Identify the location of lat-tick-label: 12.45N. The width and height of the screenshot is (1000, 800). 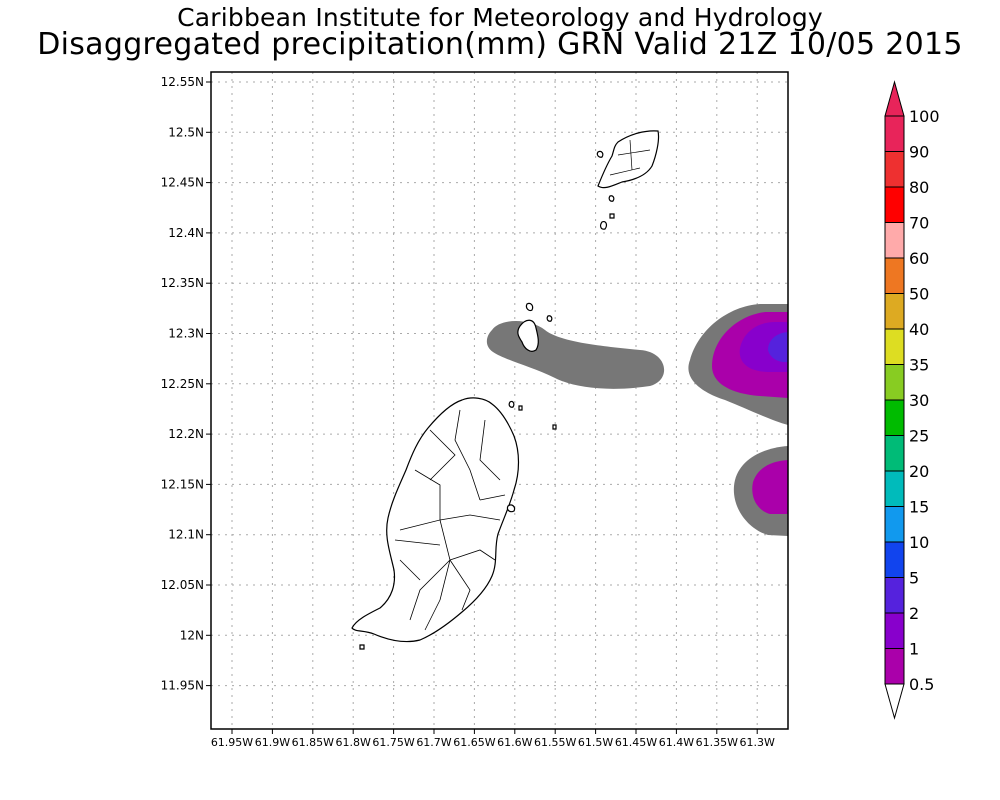
(182, 183).